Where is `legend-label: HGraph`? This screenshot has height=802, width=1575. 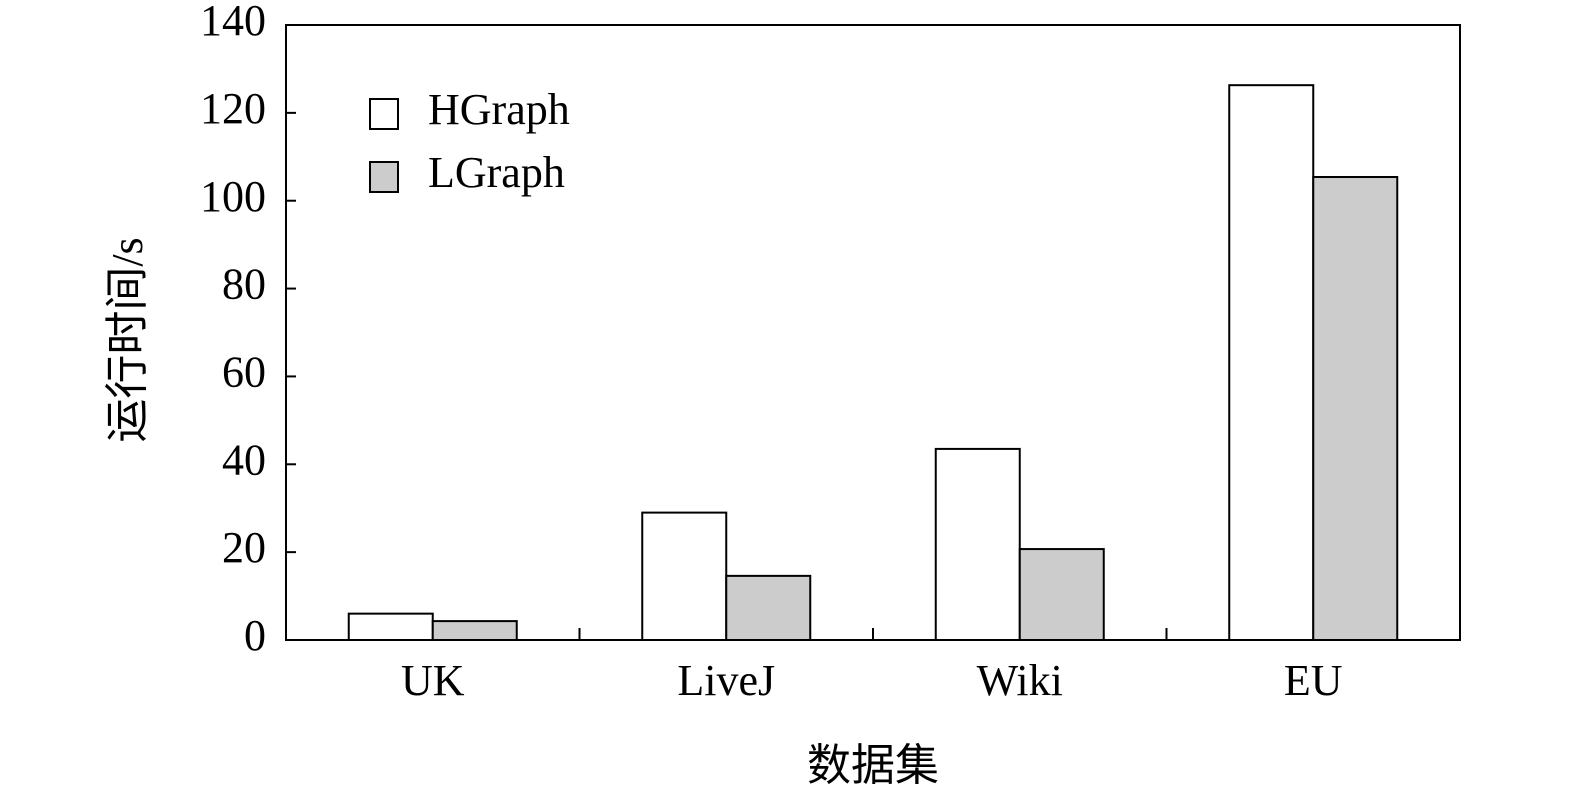 legend-label: HGraph is located at coordinates (499, 109).